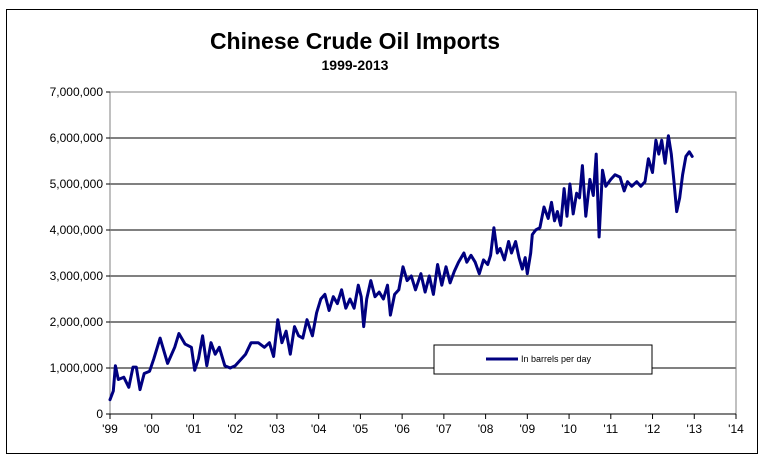 Image resolution: width=768 pixels, height=465 pixels. Describe the element at coordinates (736, 429) in the screenshot. I see `x-tick-label: '14` at that location.